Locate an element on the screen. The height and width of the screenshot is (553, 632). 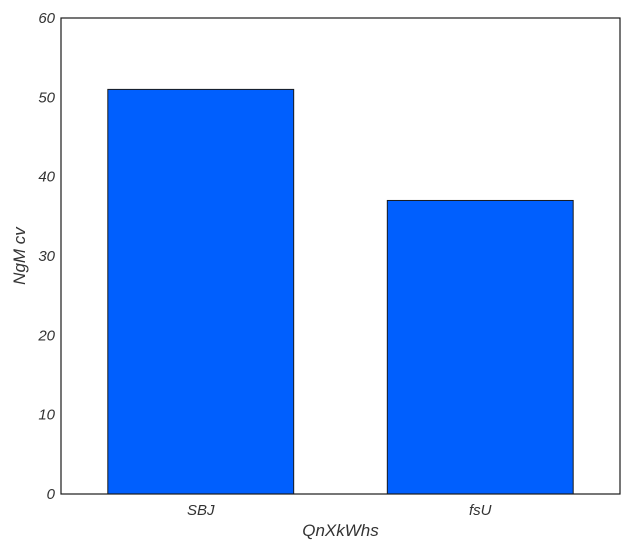
y-tick-label: 30 is located at coordinates (46, 256).